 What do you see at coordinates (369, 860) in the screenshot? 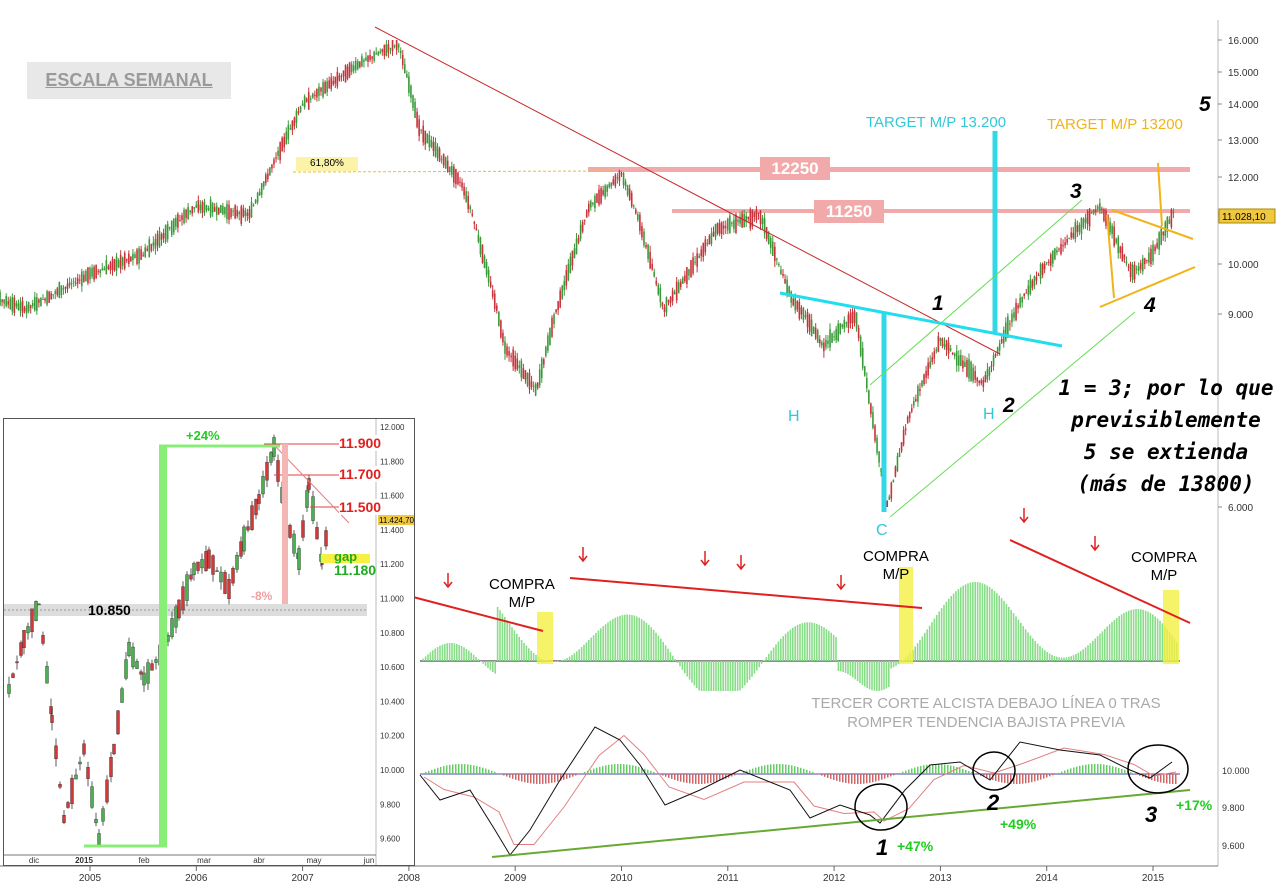
I see `inset-x-tick-label: jun` at bounding box center [369, 860].